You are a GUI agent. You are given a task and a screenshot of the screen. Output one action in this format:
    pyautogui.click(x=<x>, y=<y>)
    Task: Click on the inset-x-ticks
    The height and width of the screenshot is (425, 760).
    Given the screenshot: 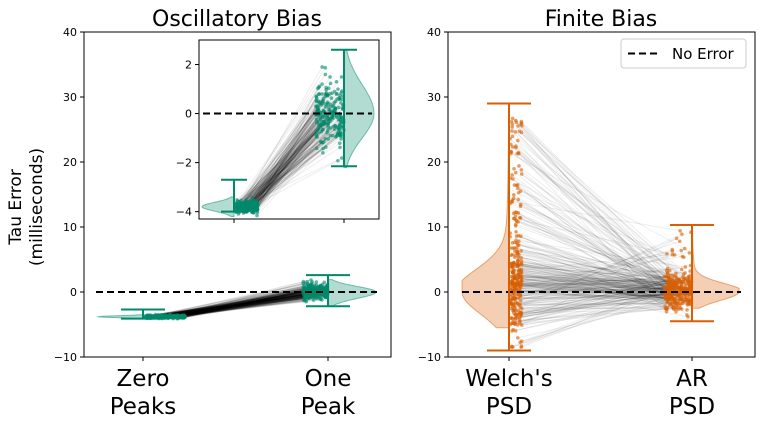 What is the action you would take?
    pyautogui.click(x=289, y=221)
    